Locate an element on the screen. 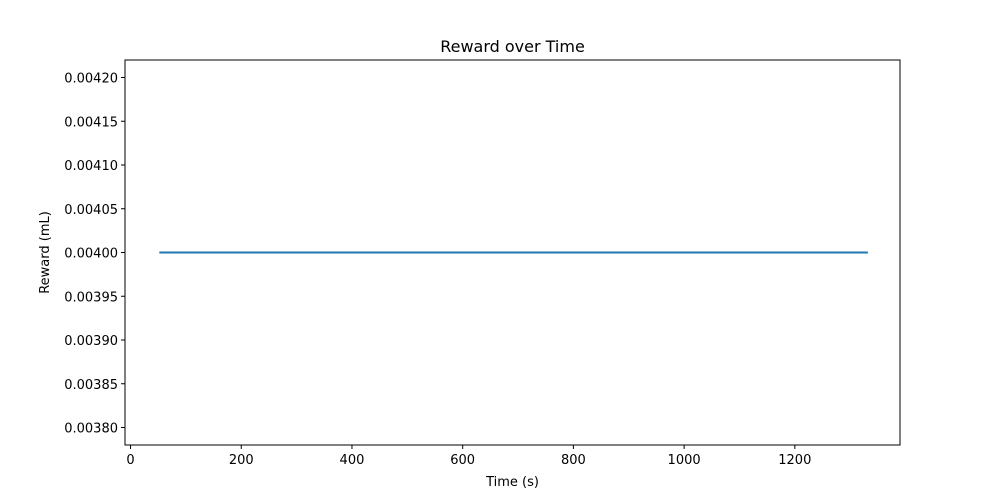 The height and width of the screenshot is (500, 1000). y-tick-label: 0.00415 is located at coordinates (91, 122).